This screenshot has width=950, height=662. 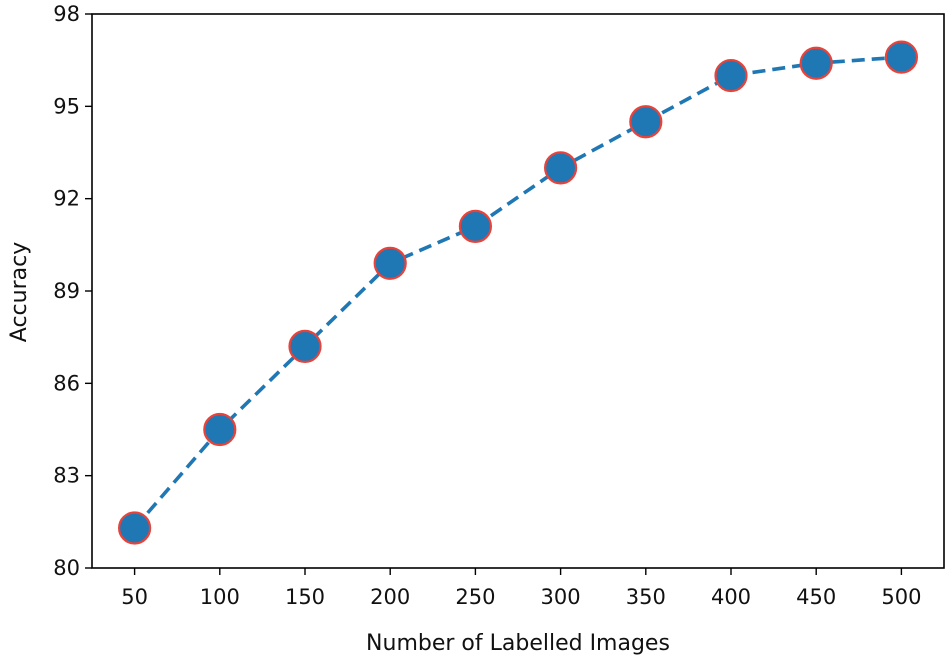 What do you see at coordinates (475, 597) in the screenshot?
I see `x-tick-label: 250` at bounding box center [475, 597].